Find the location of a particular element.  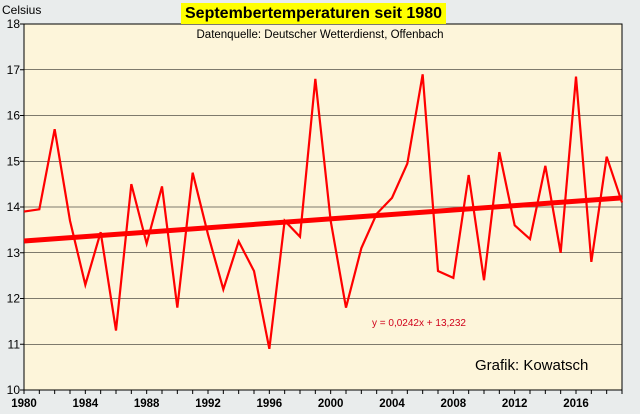

trend-line-group is located at coordinates (323, 219).